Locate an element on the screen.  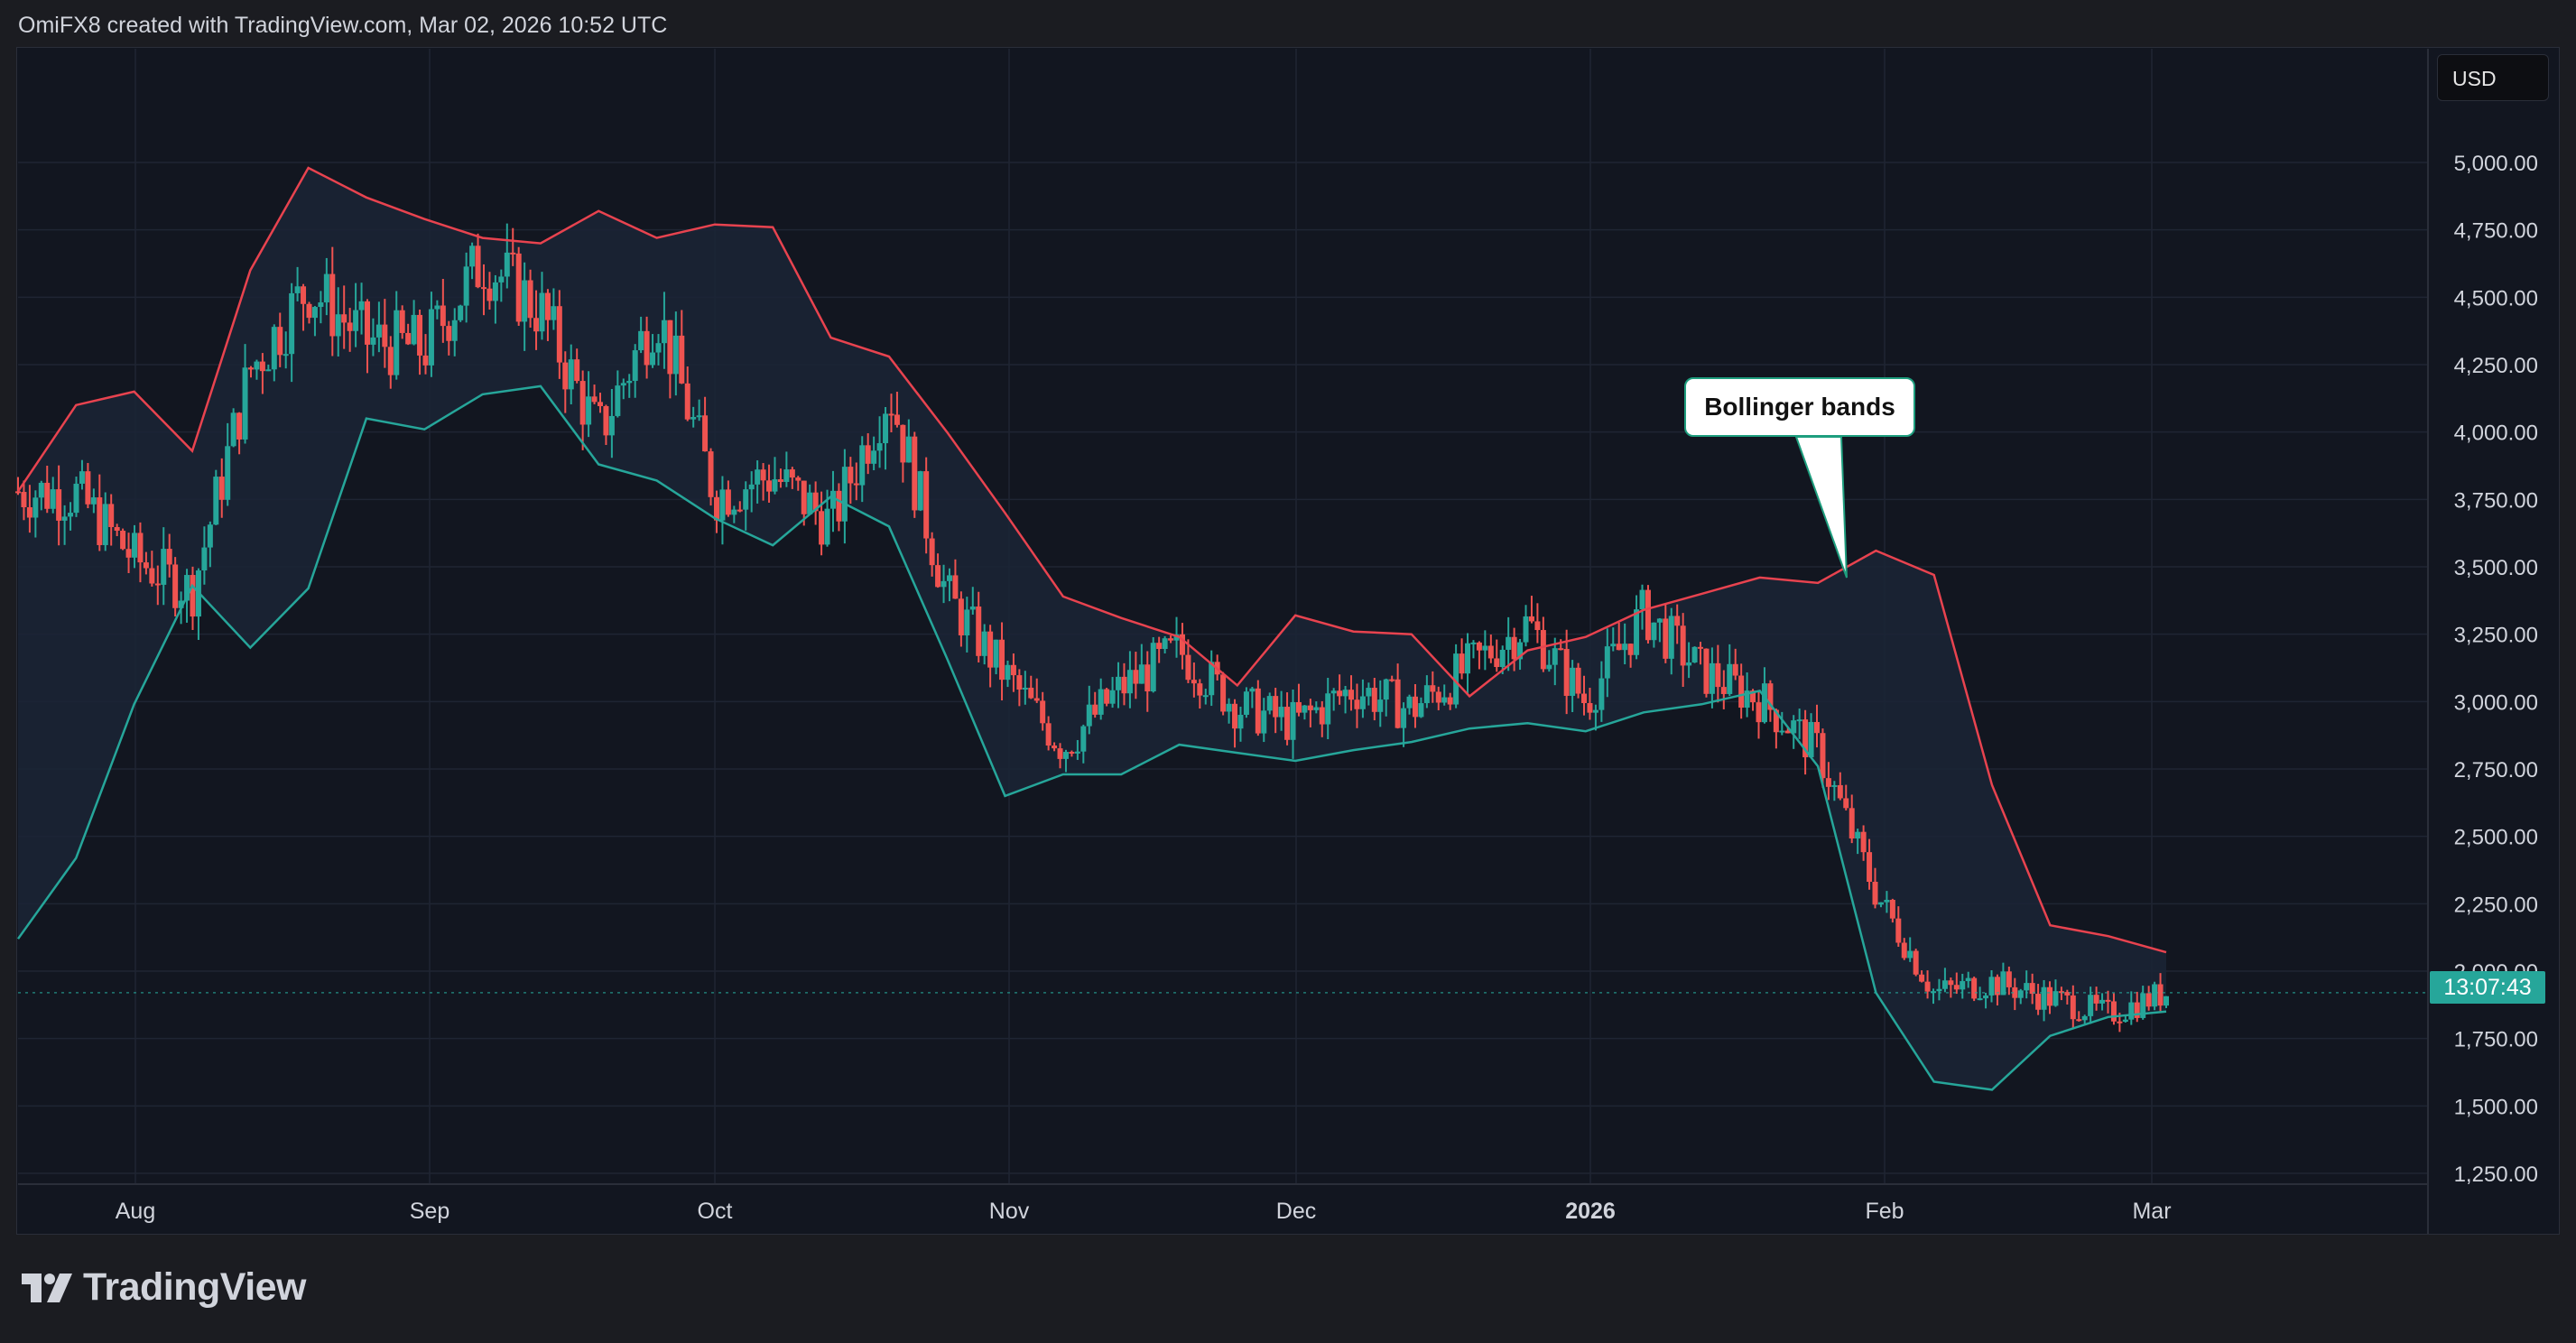
y-tick-label: 3,000.00 is located at coordinates (2496, 703).